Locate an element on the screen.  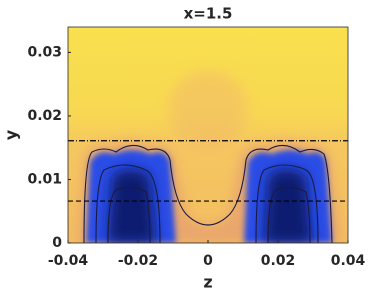
y-axis-label: y is located at coordinates (11, 134).